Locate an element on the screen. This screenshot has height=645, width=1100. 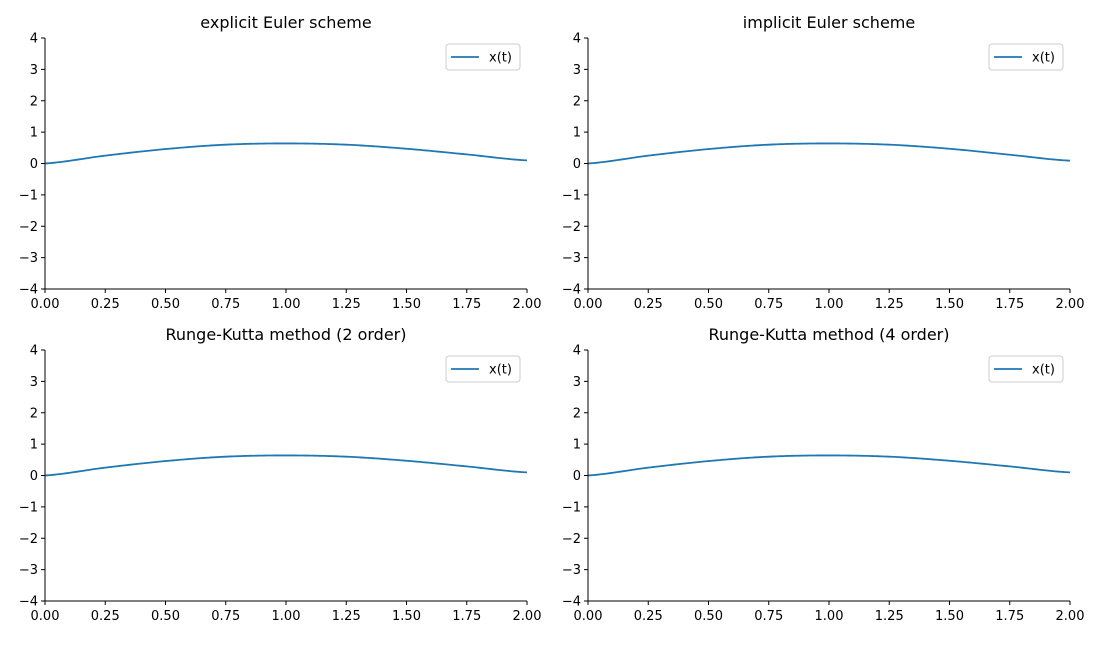
subplot-title: implicit Euler scheme is located at coordinates (829, 22).